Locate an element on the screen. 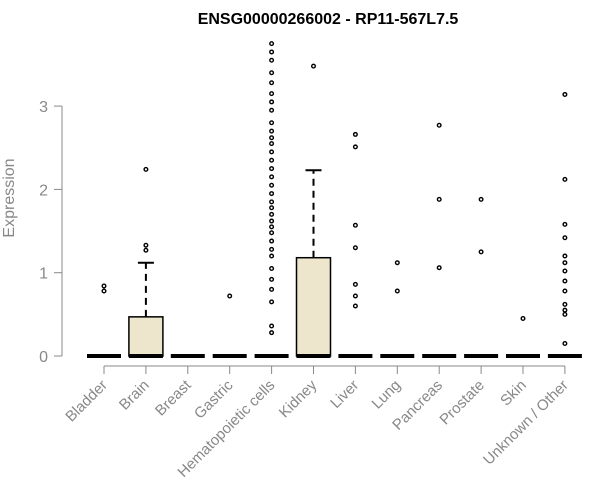 This screenshot has width=600, height=500. y-tick-label: 0 is located at coordinates (43, 357).